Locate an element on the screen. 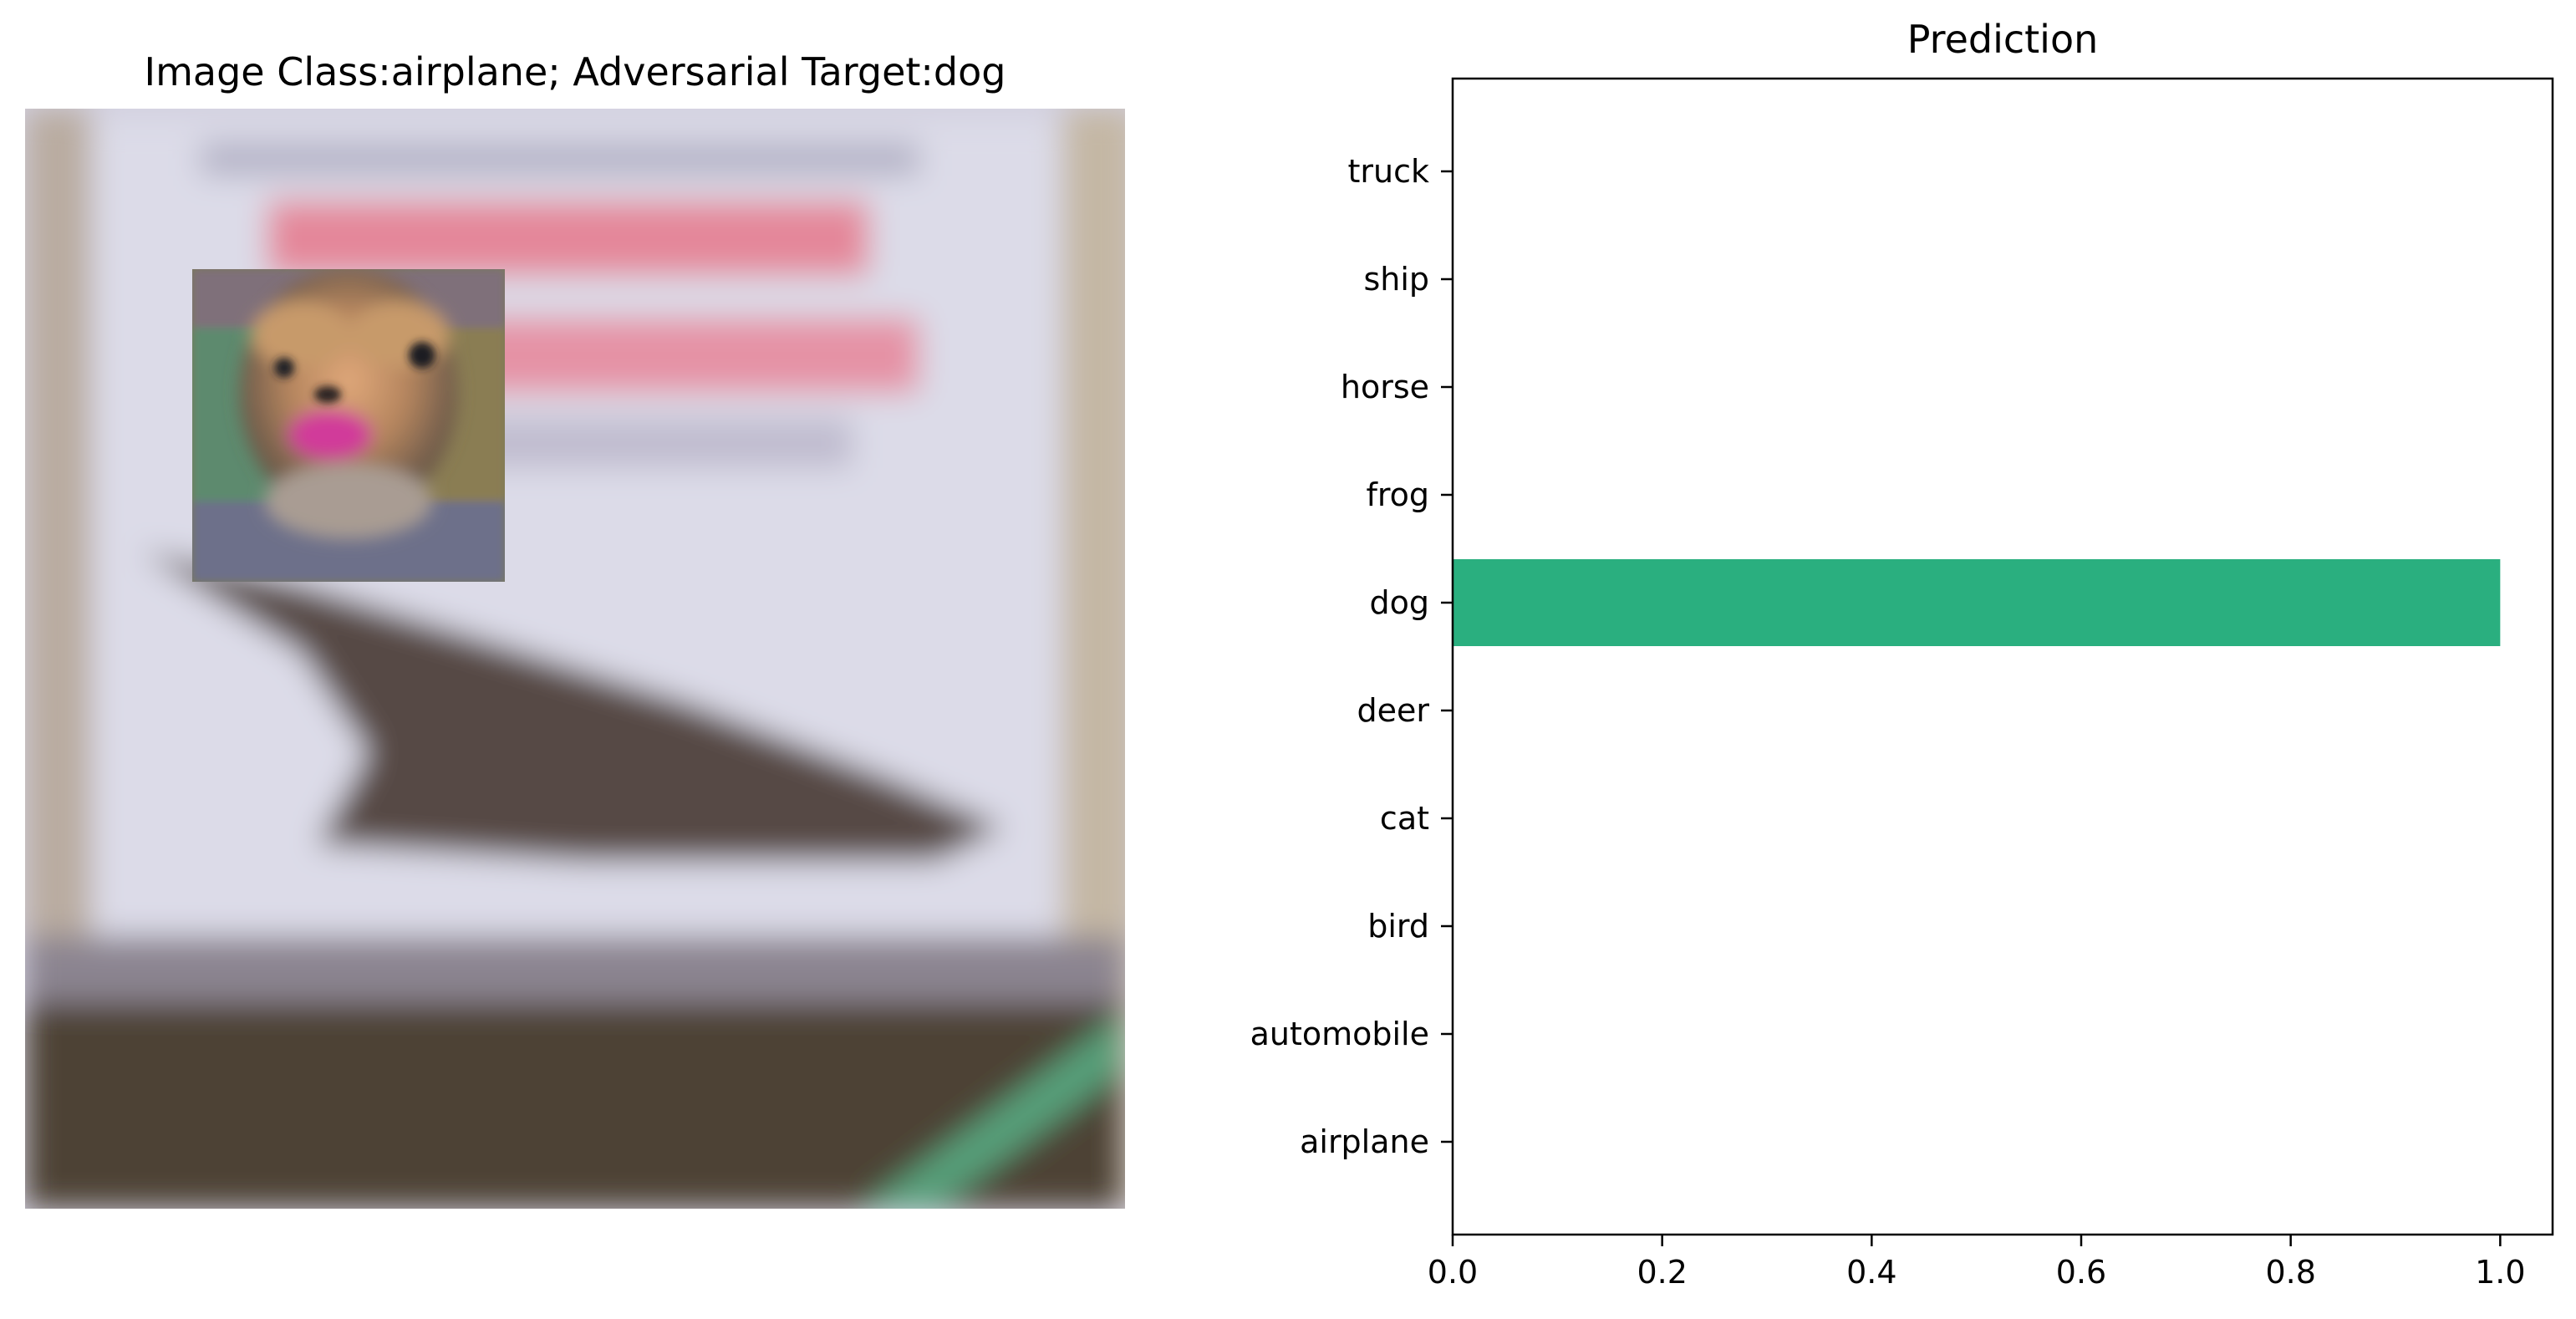 This screenshot has height=1319, width=2576. y-tick-label-cat: cat is located at coordinates (1404, 818).